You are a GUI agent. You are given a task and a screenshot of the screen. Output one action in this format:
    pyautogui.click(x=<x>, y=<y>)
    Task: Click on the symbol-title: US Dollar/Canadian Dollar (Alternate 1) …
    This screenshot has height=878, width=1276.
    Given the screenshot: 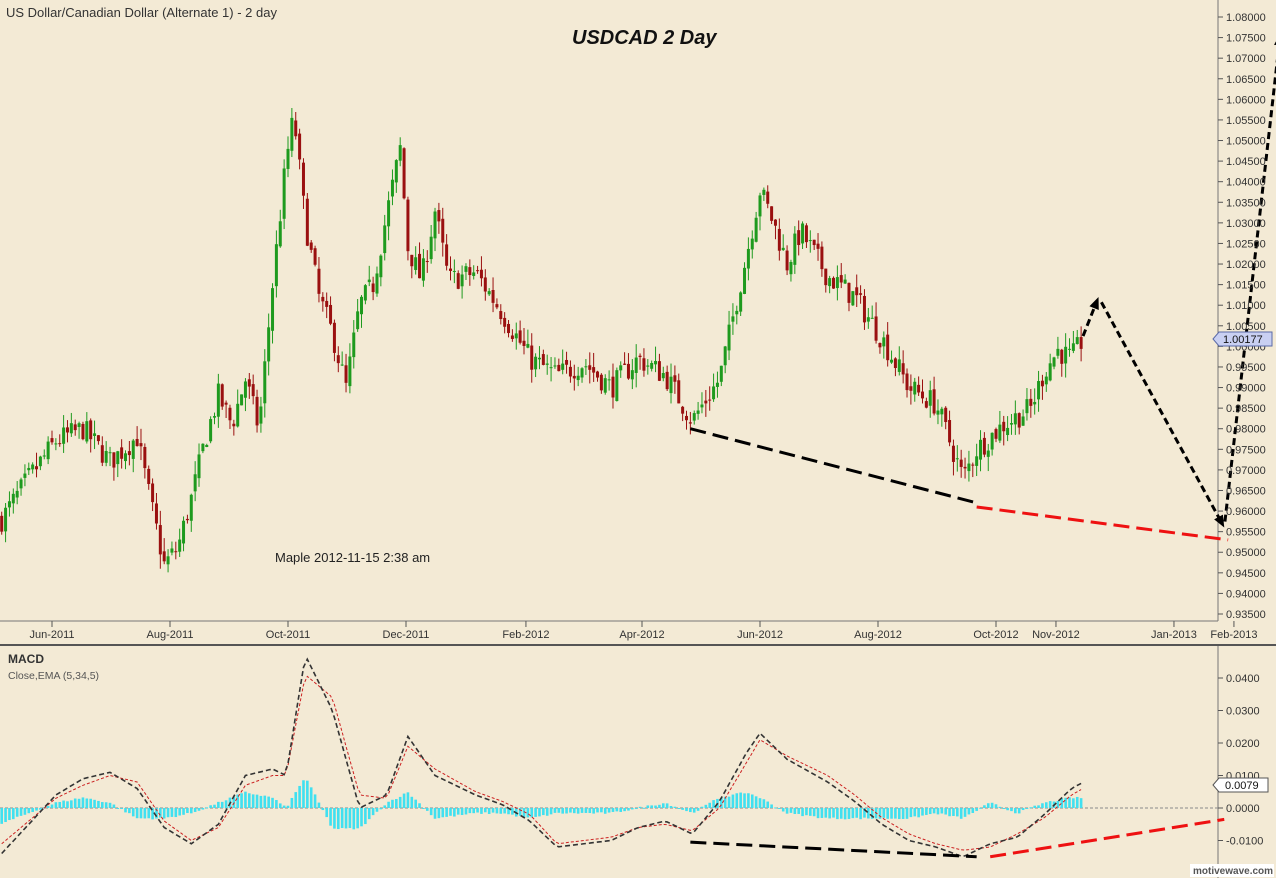 What is the action you would take?
    pyautogui.click(x=141, y=12)
    